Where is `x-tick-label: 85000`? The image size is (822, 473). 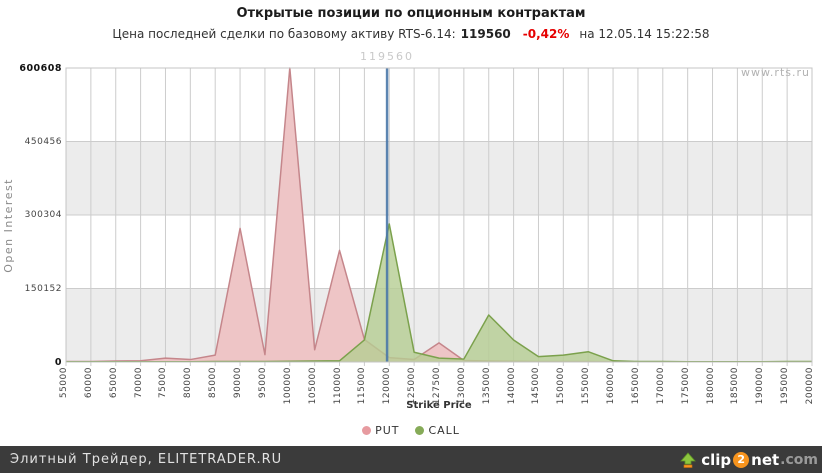
x-tick-label: 85000 is located at coordinates (213, 383).